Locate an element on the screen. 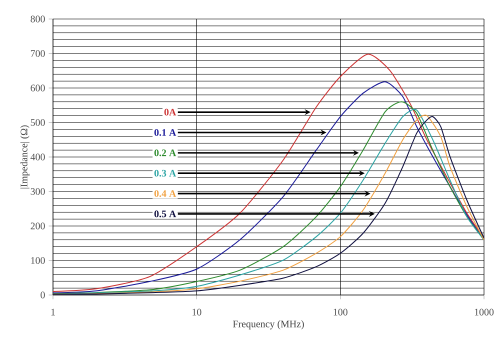 Image resolution: width=500 pixels, height=348 pixels. y-axis-title: |Impedance| (Ω) is located at coordinates (25, 156).